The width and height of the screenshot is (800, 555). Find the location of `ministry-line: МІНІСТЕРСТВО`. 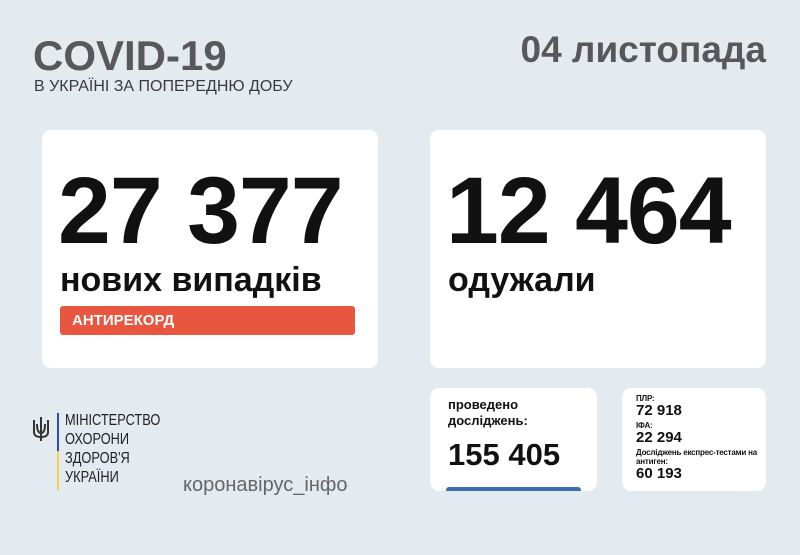

ministry-line: МІНІСТЕРСТВО is located at coordinates (113, 420).